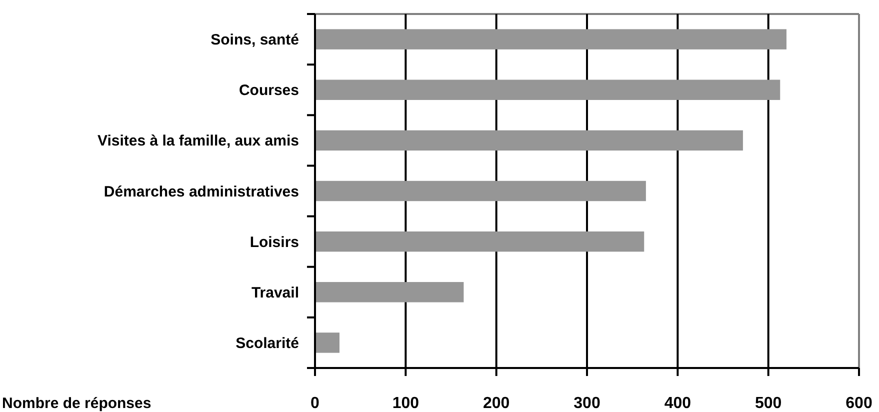 The height and width of the screenshot is (412, 879). Describe the element at coordinates (275, 293) in the screenshot. I see `y-tick-label: Travail` at that location.